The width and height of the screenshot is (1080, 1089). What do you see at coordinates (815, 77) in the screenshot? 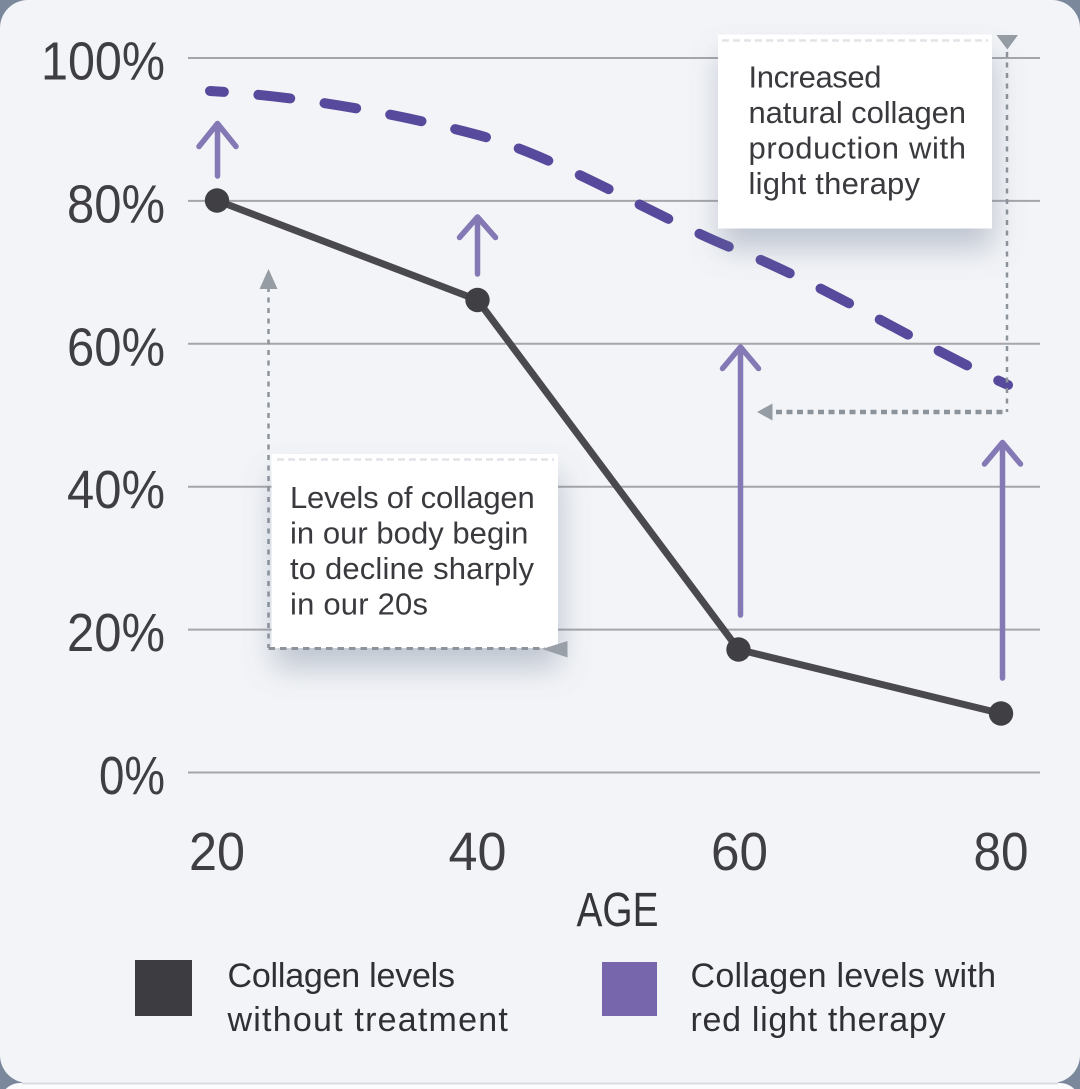
I see `svg-text: Increased` at bounding box center [815, 77].